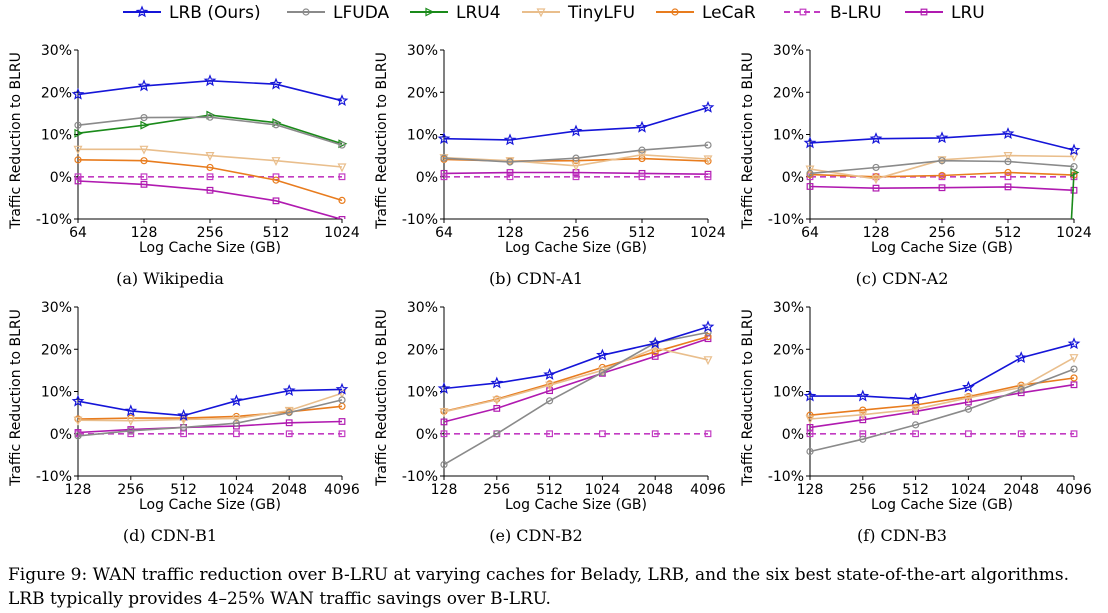  Describe the element at coordinates (968, 13) in the screenshot. I see `legend-label: LRU` at that location.